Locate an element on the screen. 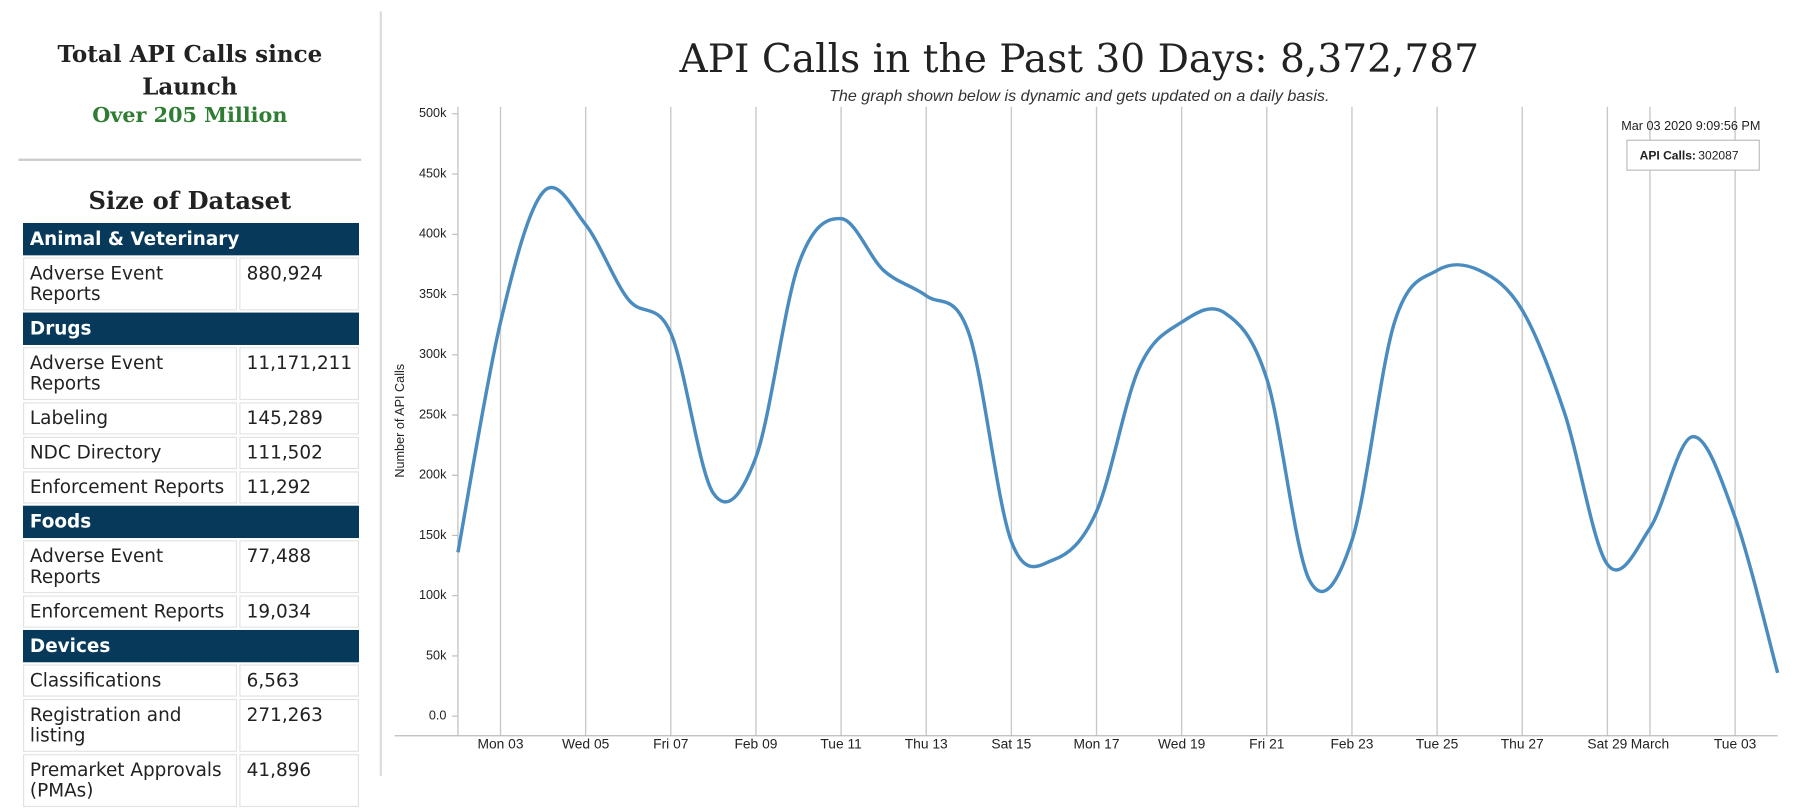 The height and width of the screenshot is (809, 1795). data-row: Enforcement Reports 11,292 is located at coordinates (191, 487).